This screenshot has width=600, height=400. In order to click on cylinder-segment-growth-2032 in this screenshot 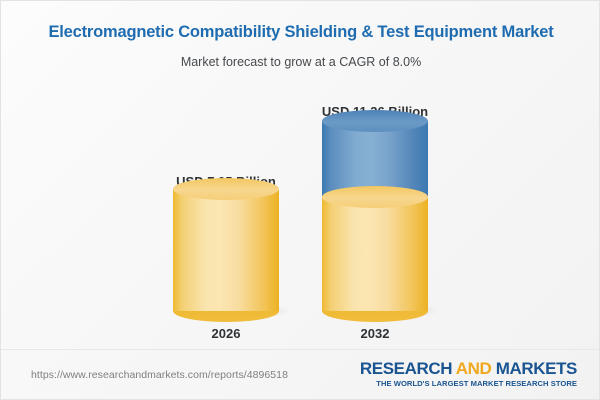, I will do `click(375, 153)`.